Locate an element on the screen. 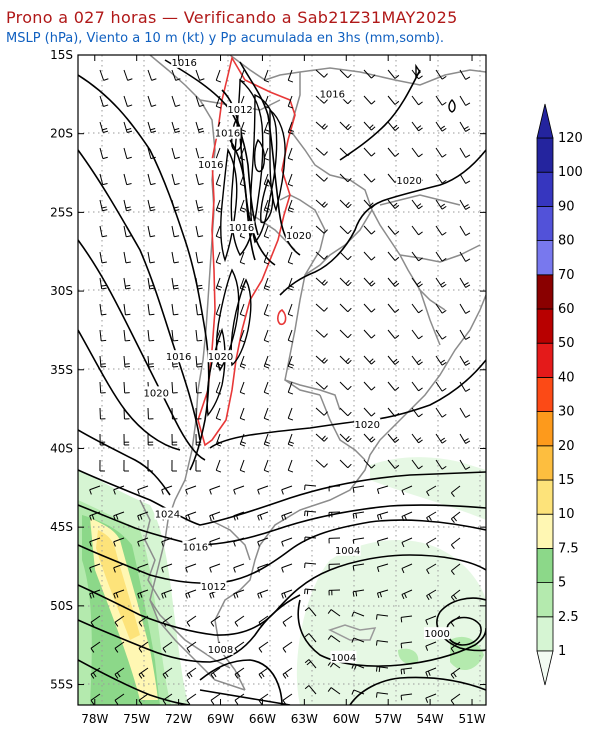 The height and width of the screenshot is (750, 600). lat-tick-label: 25S is located at coordinates (61, 212).